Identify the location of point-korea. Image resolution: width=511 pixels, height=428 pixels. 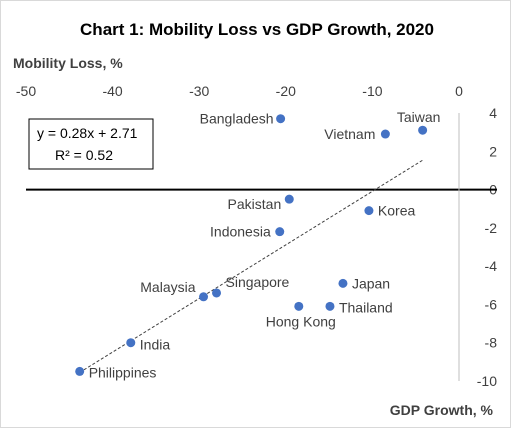
(369, 211).